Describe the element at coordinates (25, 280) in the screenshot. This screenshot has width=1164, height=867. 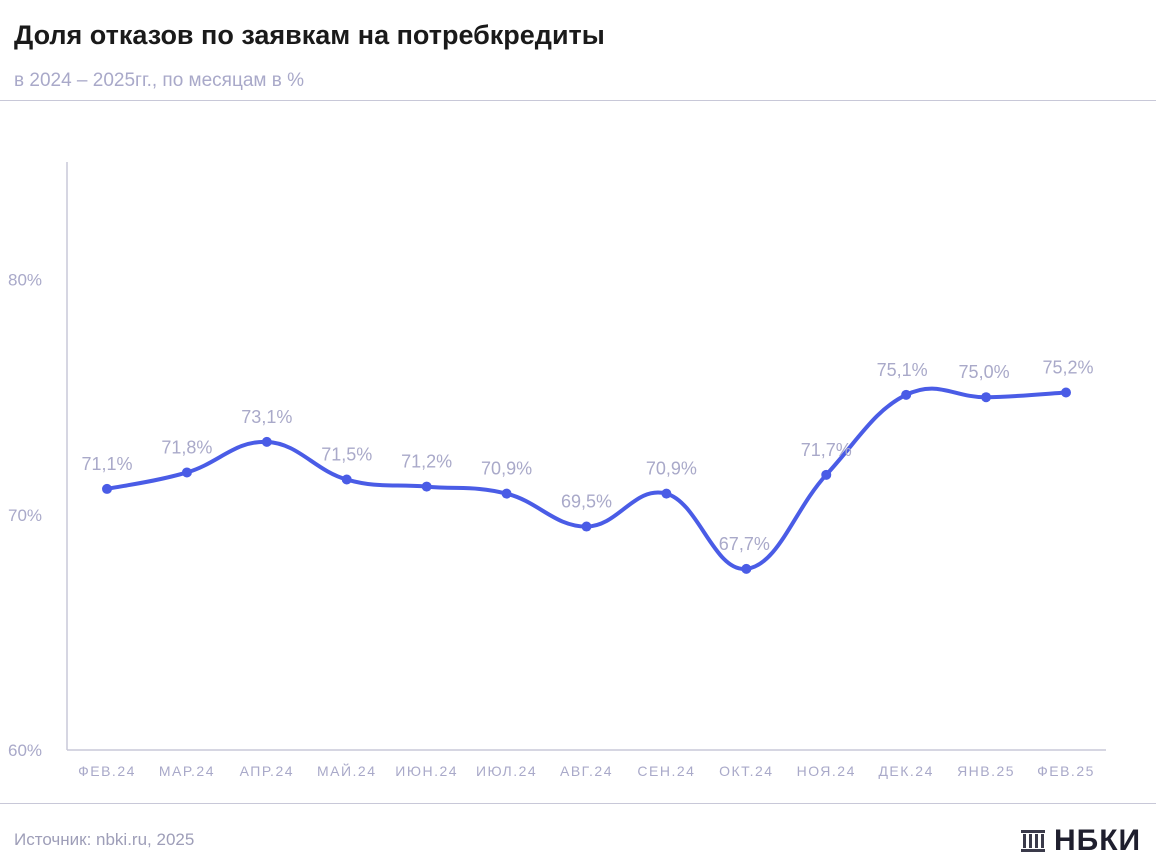
I see `y-tick-label: 80%` at that location.